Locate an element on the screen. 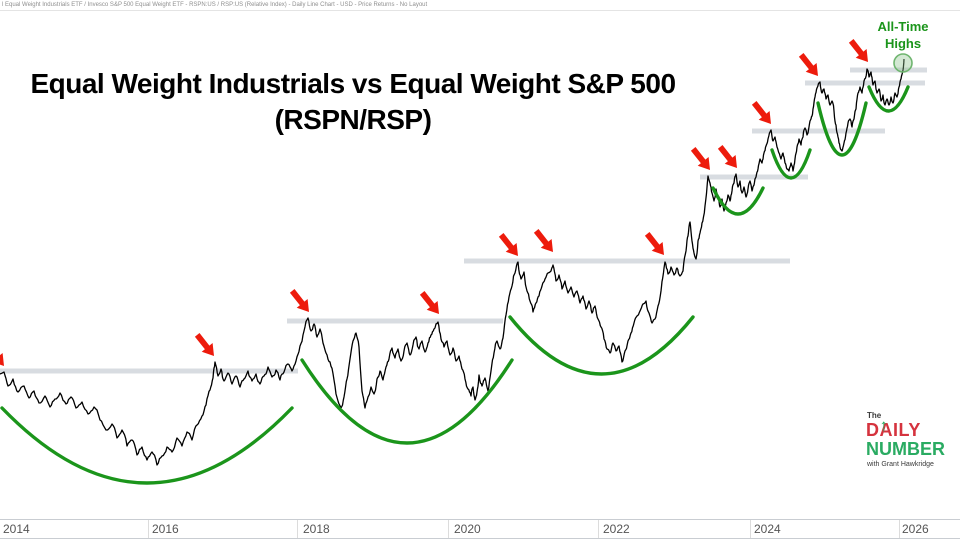 This screenshot has height=540, width=960. logo-the: The is located at coordinates (874, 415).